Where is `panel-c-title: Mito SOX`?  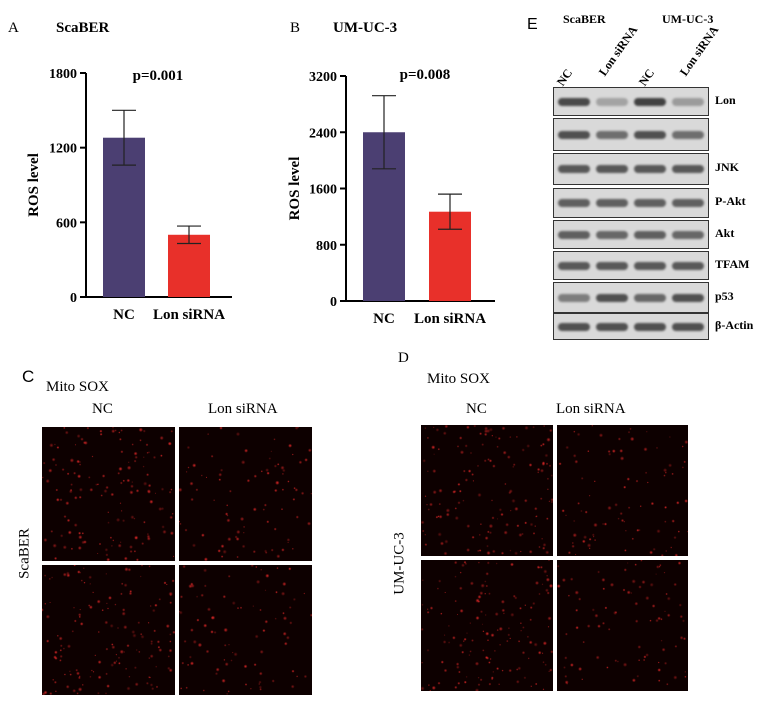 panel-c-title: Mito SOX is located at coordinates (77, 387).